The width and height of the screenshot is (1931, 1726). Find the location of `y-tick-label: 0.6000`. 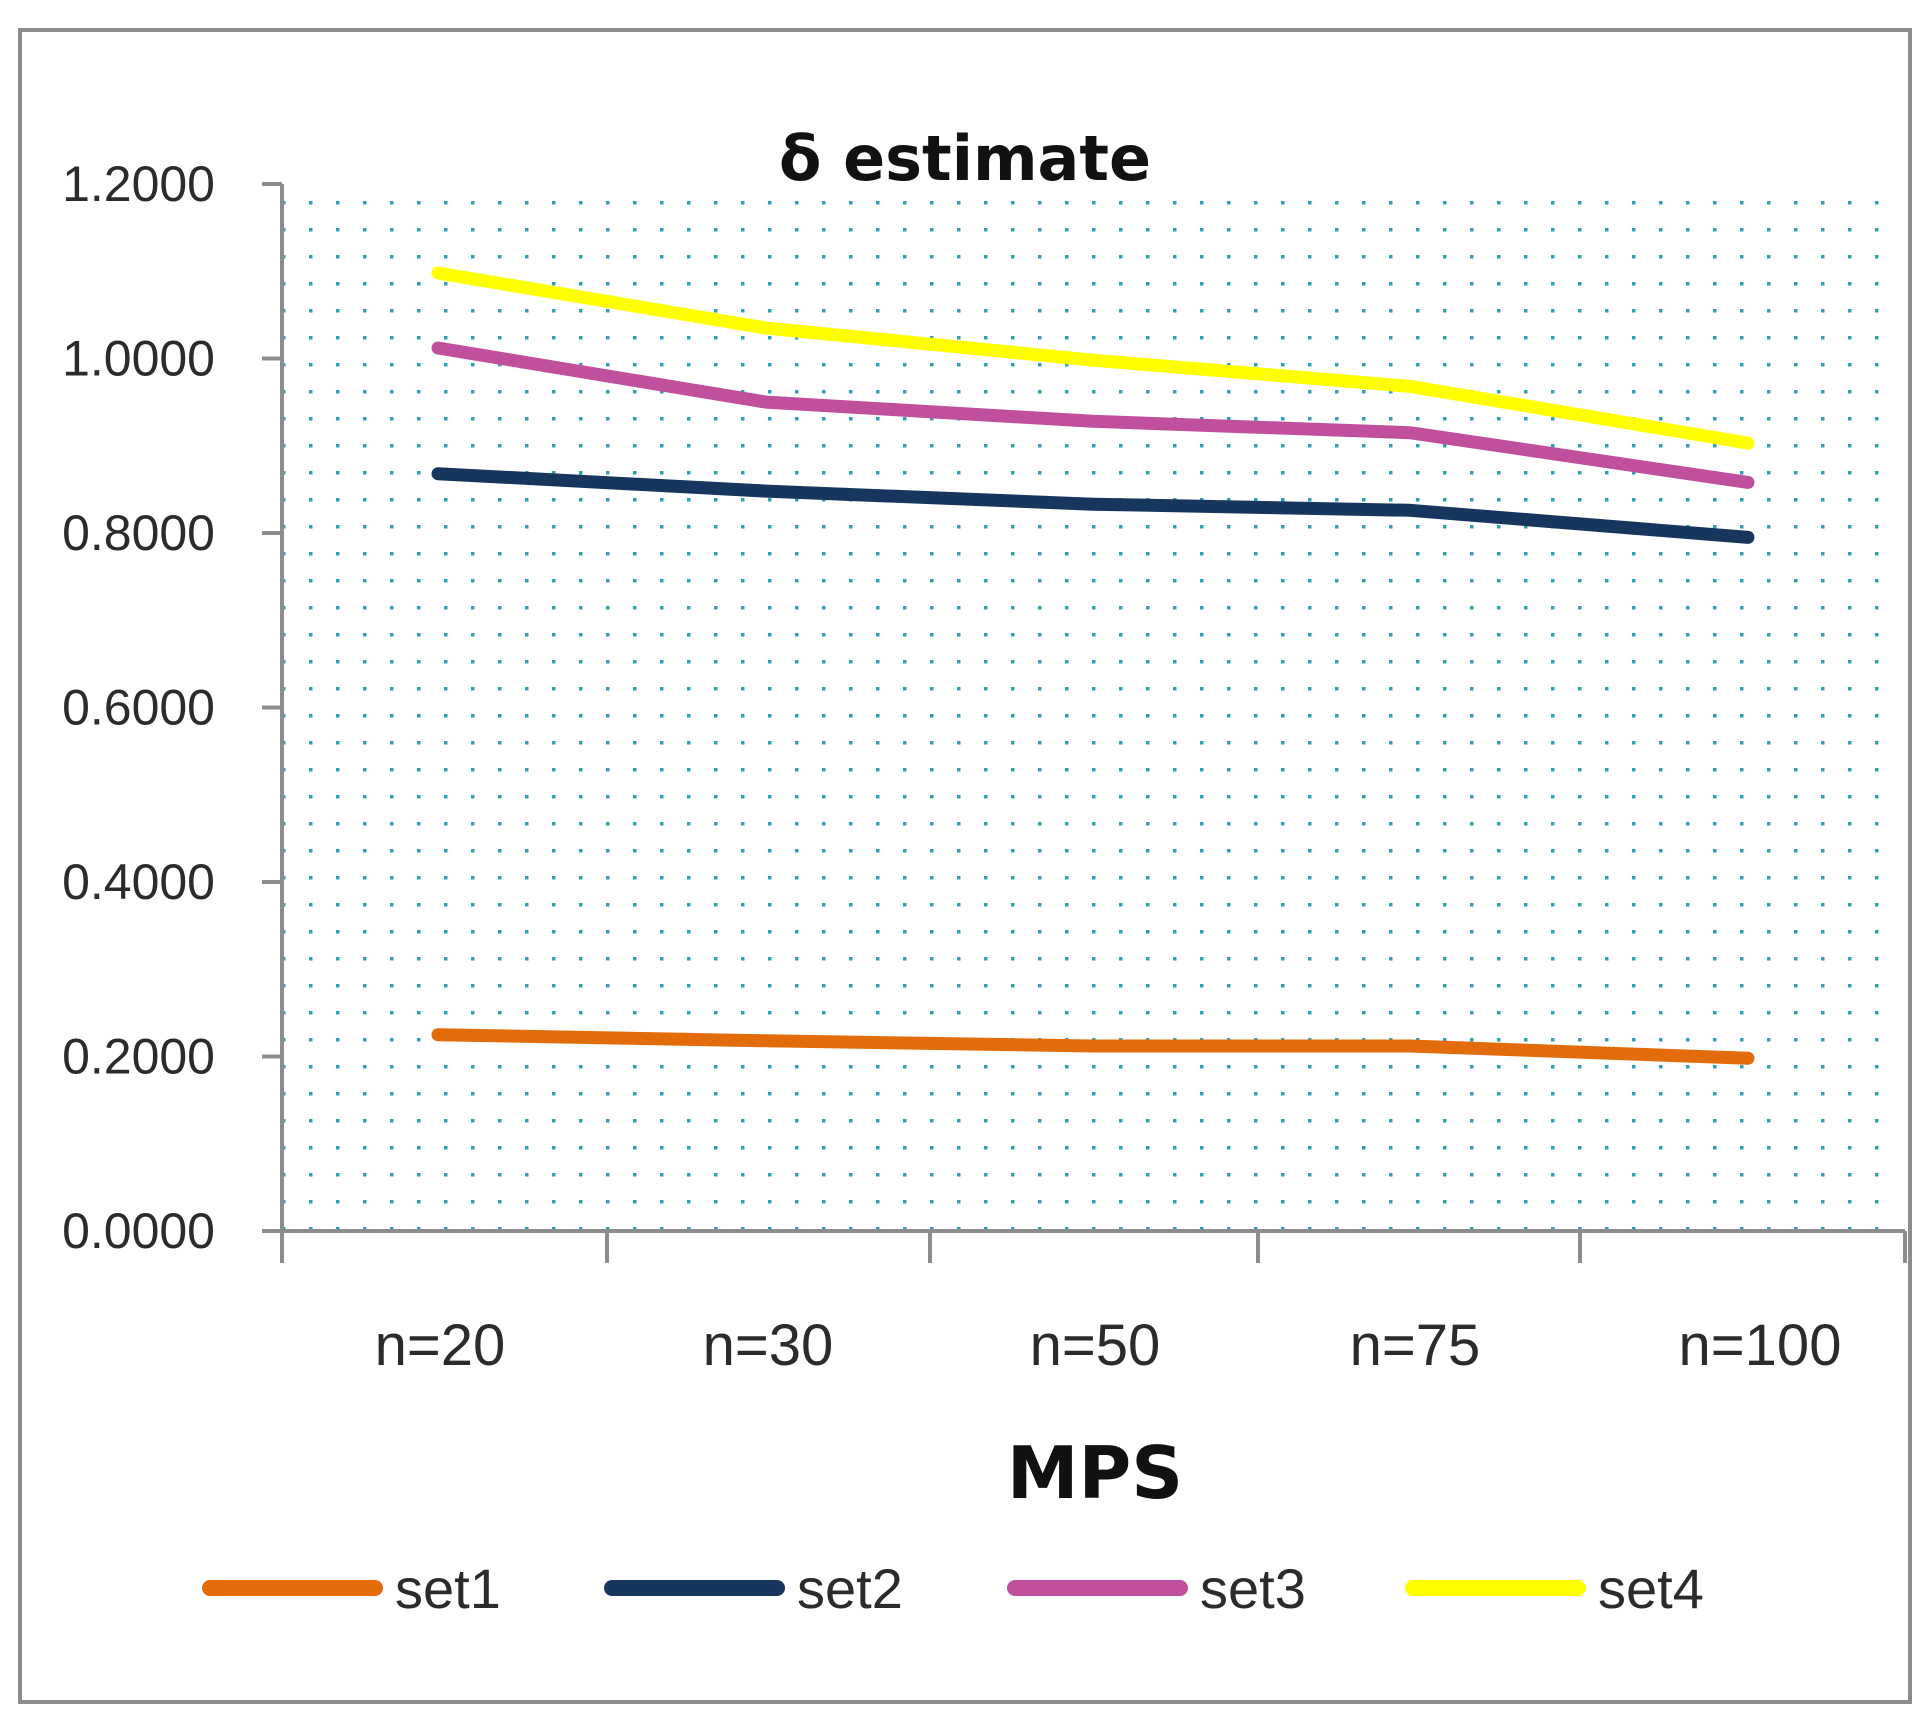

y-tick-label: 0.6000 is located at coordinates (138, 708).